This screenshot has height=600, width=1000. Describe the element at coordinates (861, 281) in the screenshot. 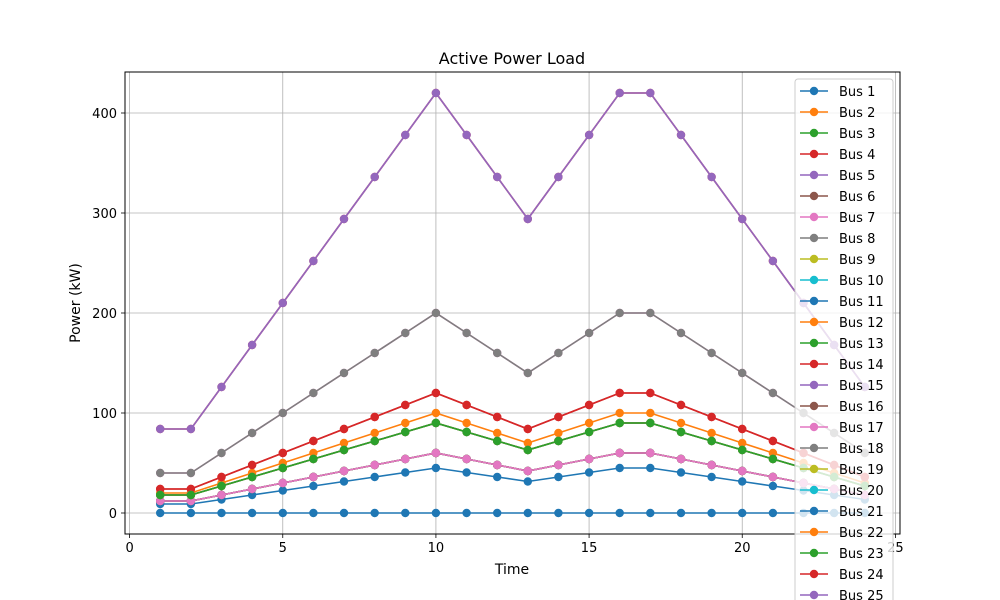

I see `legend-label: Bus 10` at that location.